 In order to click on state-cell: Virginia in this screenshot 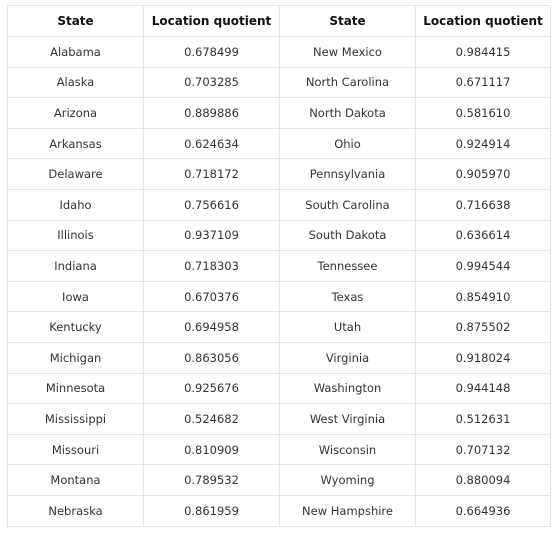, I will do `click(347, 357)`.